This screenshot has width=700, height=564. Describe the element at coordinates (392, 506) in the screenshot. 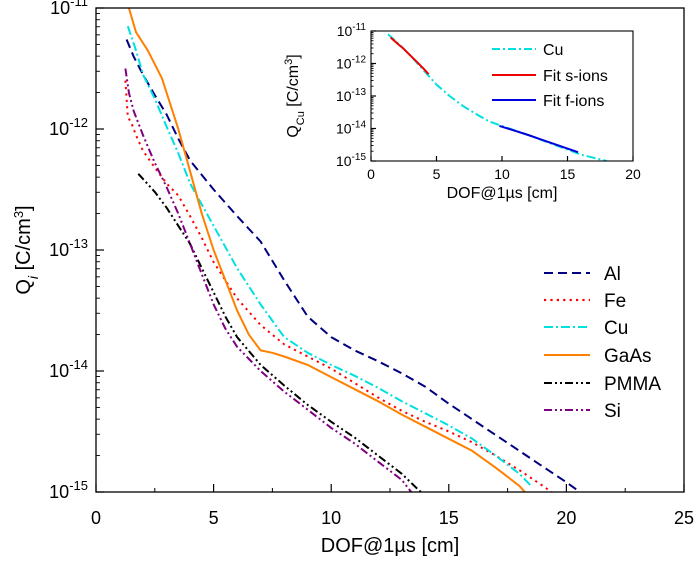

I see `main-x-ticks: 0 5 10 15 20 25` at that location.